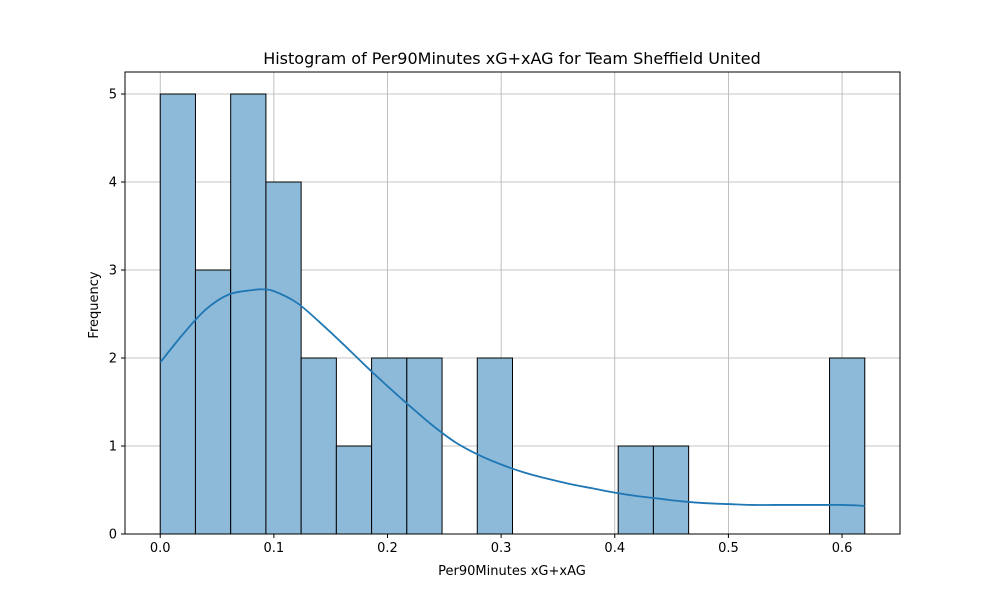 The image size is (1000, 600). I want to click on x-tick-label-6: 0.6, so click(842, 548).